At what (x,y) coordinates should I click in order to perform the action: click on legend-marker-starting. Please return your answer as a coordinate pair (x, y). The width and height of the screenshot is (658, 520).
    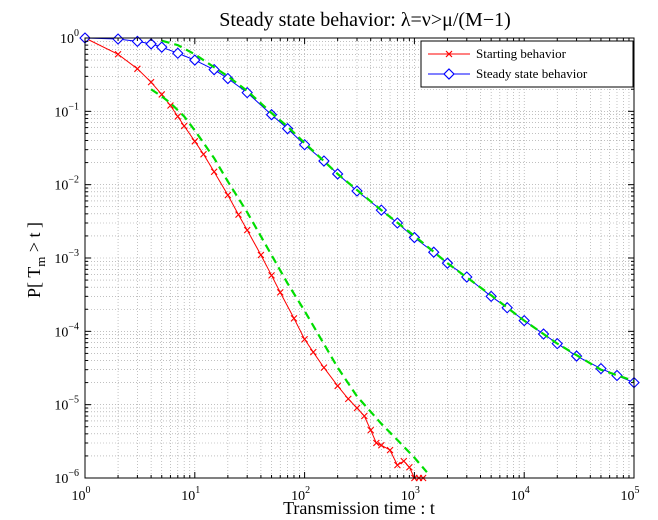
    Looking at the image, I should click on (449, 54).